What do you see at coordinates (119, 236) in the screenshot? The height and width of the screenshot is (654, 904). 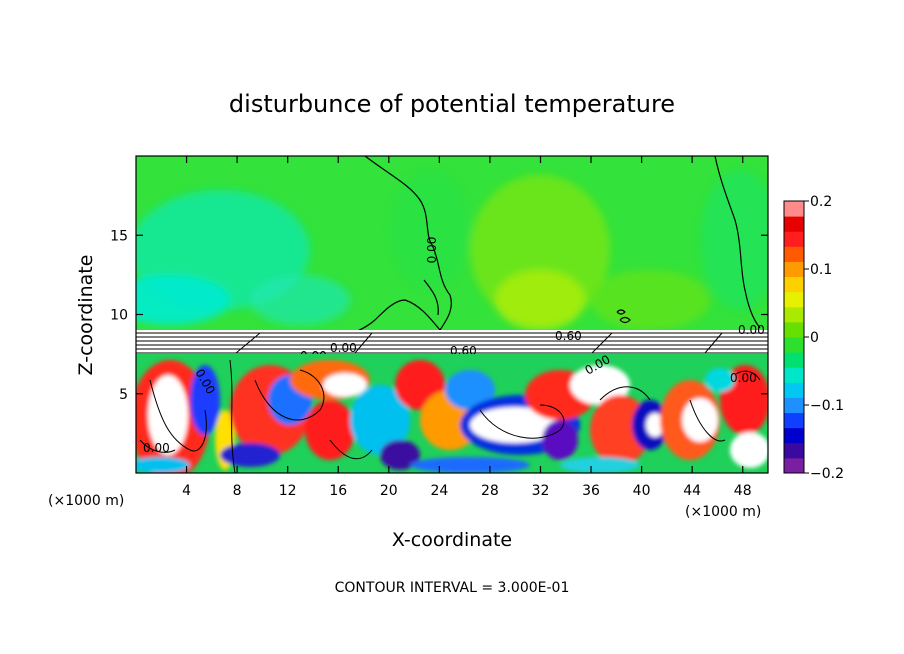 I see `y-tick-label: 15` at bounding box center [119, 236].